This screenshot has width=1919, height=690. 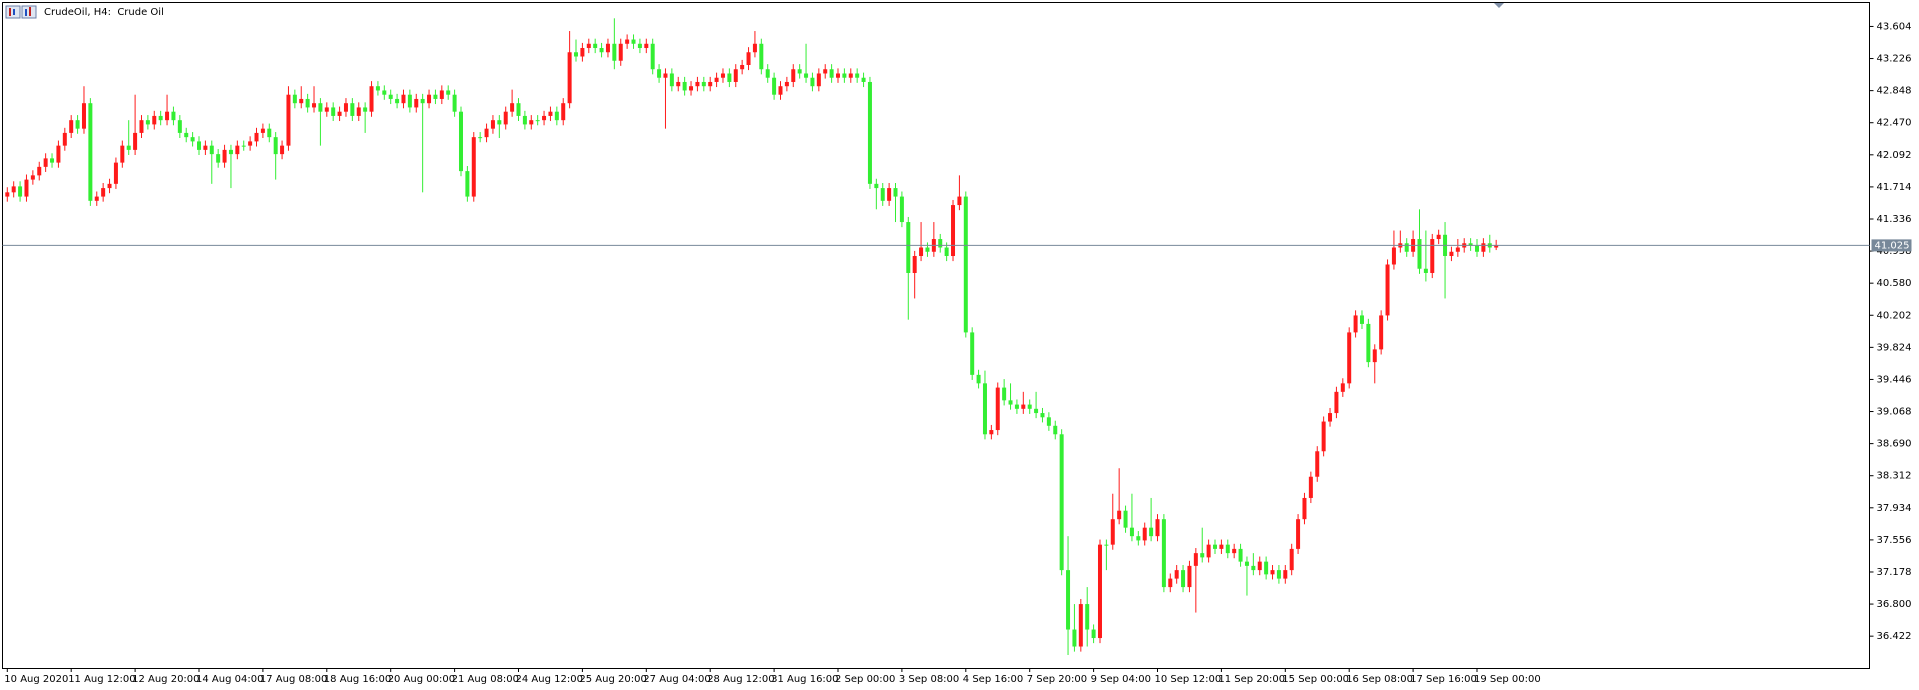 I want to click on x-tick-label: 10 Sep 12:00, so click(x=1188, y=679).